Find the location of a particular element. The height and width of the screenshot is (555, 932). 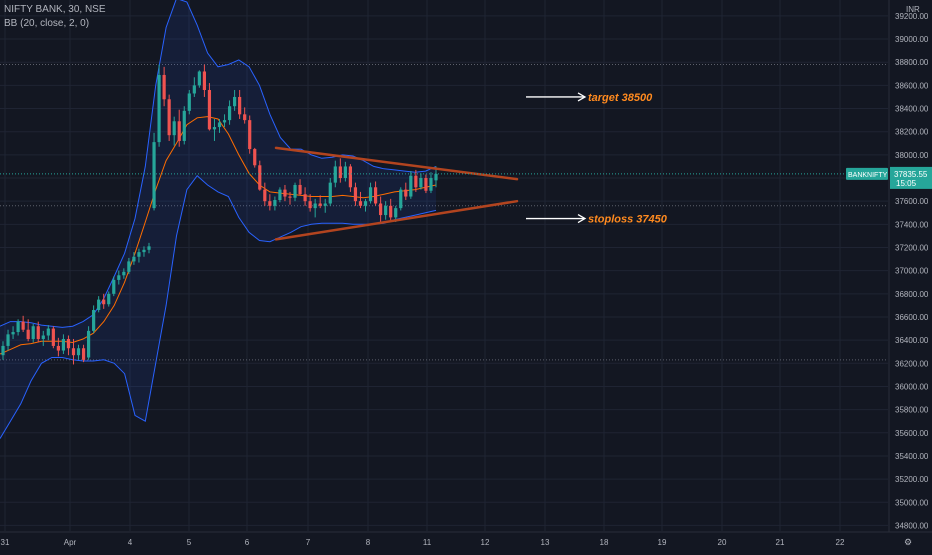

stoploss-annotation: stoploss 37450 is located at coordinates (597, 220).